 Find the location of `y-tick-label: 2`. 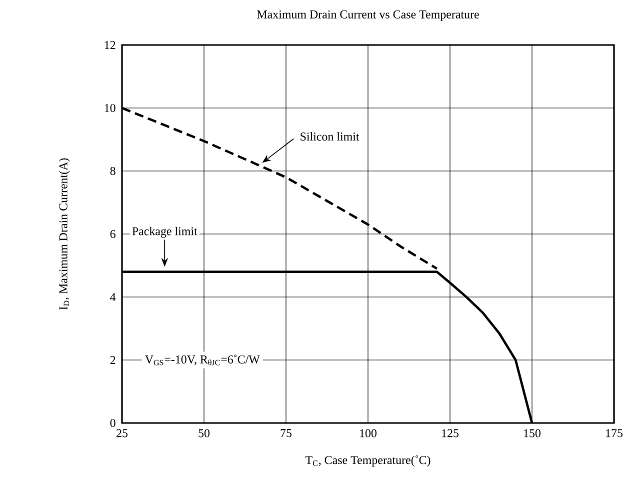

y-tick-label: 2 is located at coordinates (113, 360).